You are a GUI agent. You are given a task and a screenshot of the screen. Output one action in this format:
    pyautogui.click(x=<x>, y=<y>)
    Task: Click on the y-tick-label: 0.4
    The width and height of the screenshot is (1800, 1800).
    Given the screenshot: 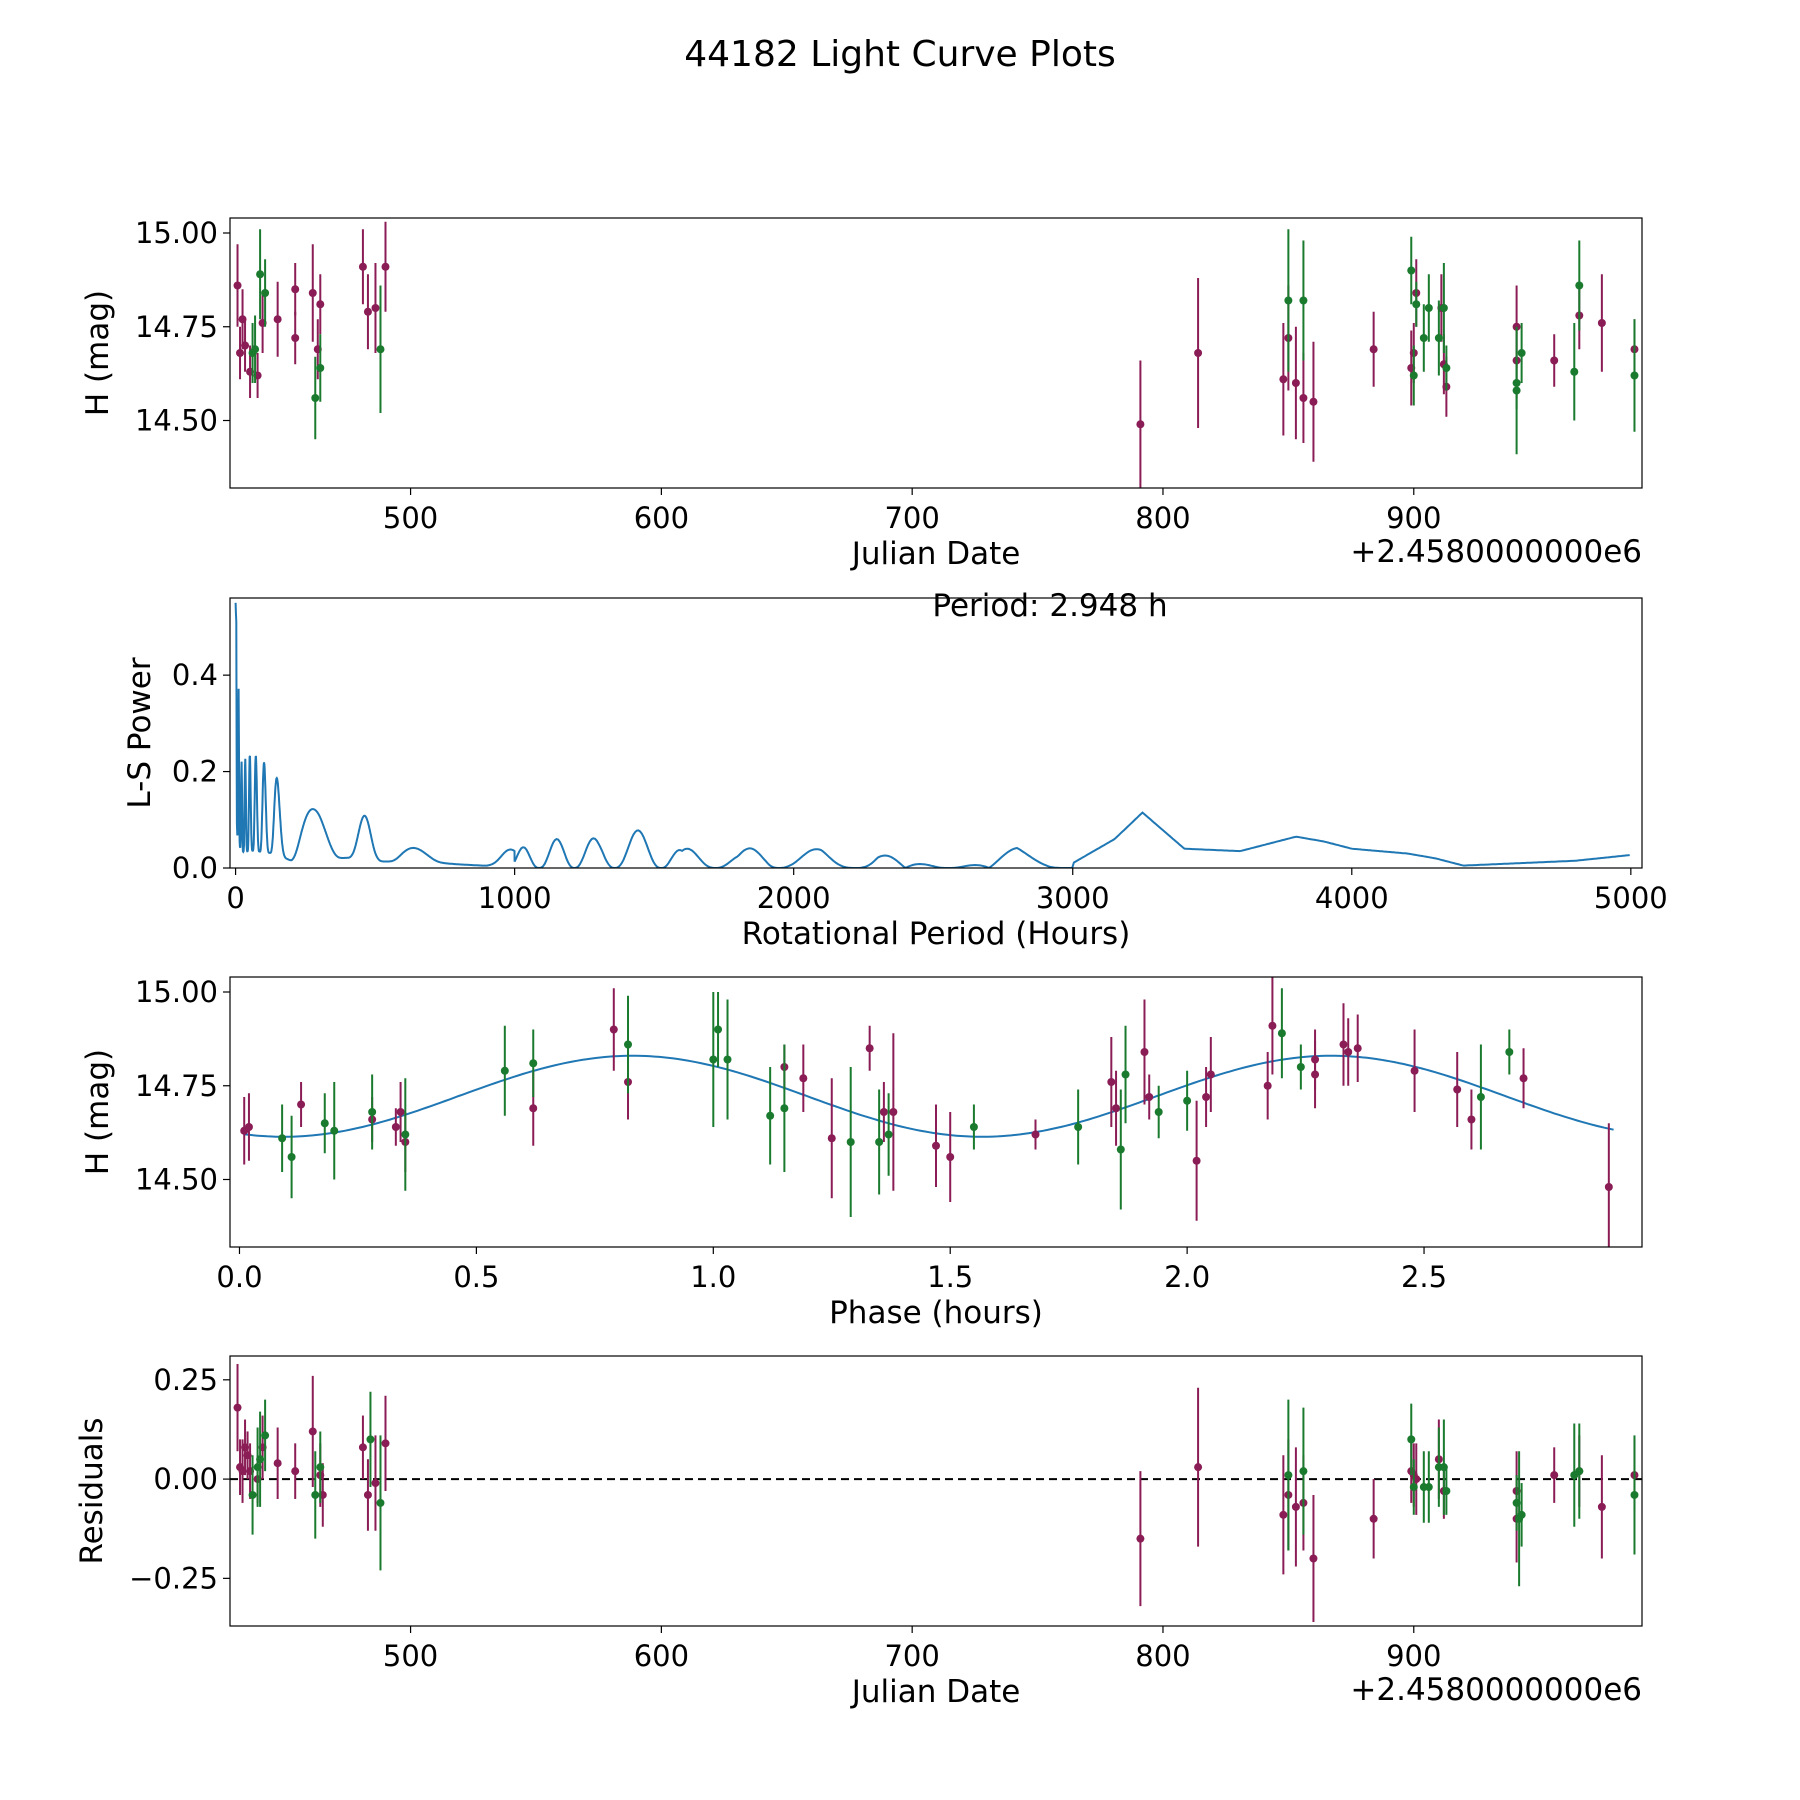 What is the action you would take?
    pyautogui.click(x=195, y=675)
    